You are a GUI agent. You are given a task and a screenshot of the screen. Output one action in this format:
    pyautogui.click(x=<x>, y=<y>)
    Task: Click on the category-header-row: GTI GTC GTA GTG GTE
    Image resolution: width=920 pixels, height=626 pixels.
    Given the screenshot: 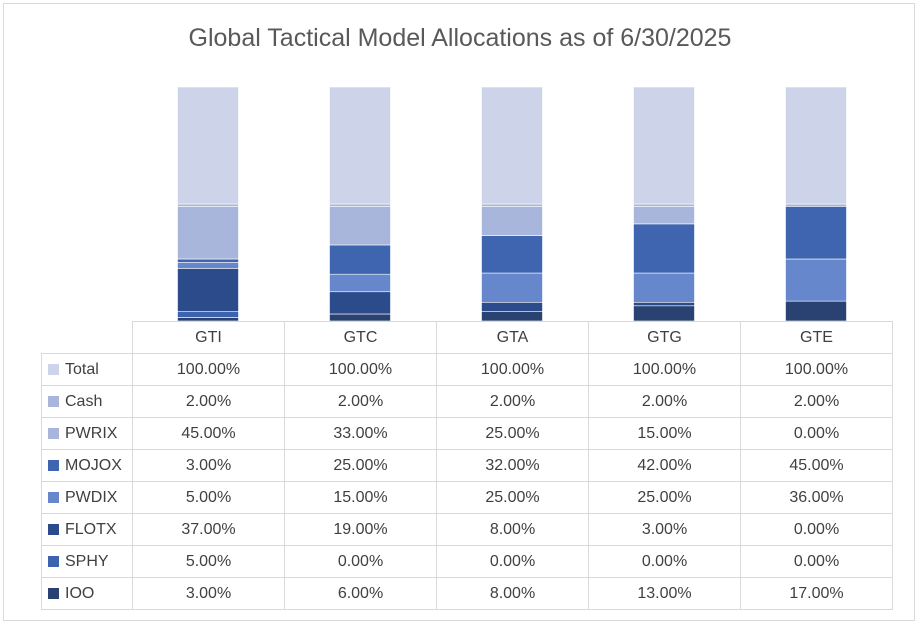 What is the action you would take?
    pyautogui.click(x=467, y=337)
    